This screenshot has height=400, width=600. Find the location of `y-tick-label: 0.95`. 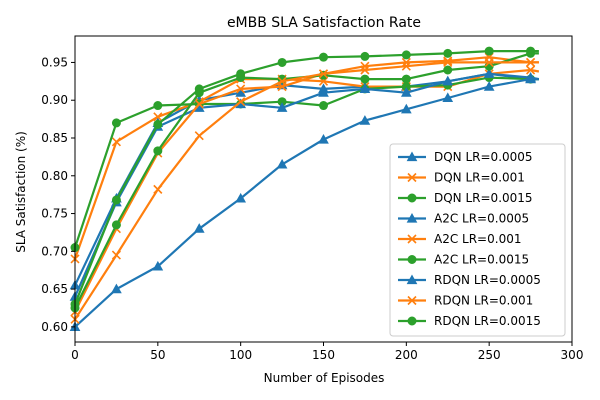

y-tick-label: 0.95 is located at coordinates (54, 62).